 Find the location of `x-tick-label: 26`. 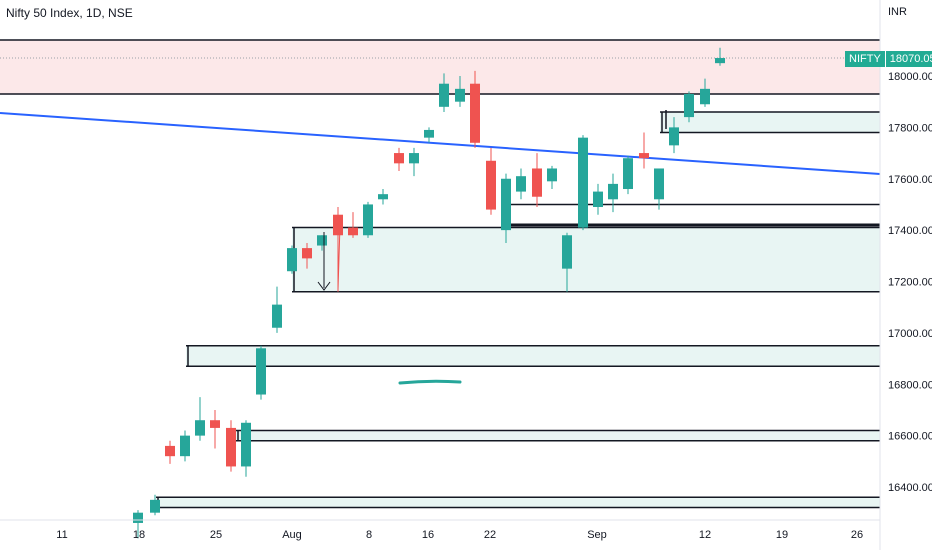

x-tick-label: 26 is located at coordinates (857, 535).